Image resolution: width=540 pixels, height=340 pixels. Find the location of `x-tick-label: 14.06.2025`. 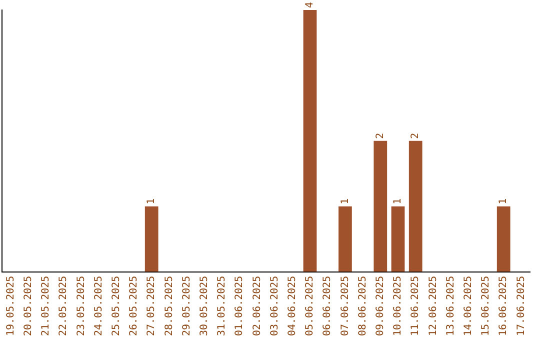

x-tick-label: 14.06.2025 is located at coordinates (468, 306).